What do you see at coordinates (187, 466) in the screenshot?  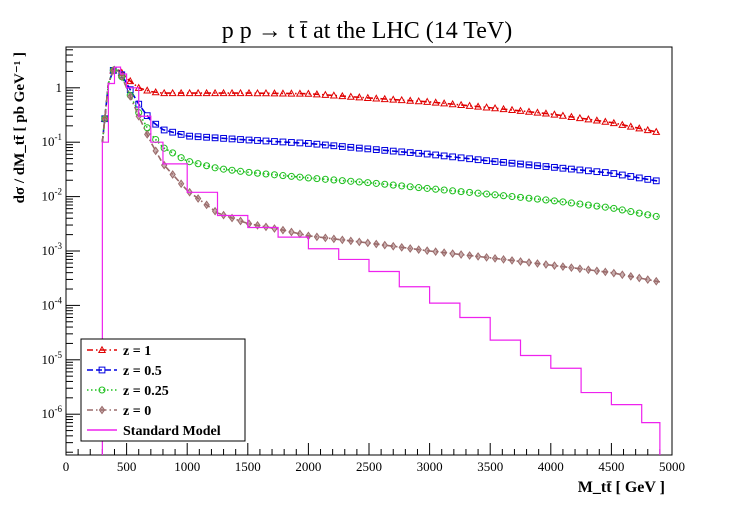 I see `x-tick-label: 1000` at bounding box center [187, 466].